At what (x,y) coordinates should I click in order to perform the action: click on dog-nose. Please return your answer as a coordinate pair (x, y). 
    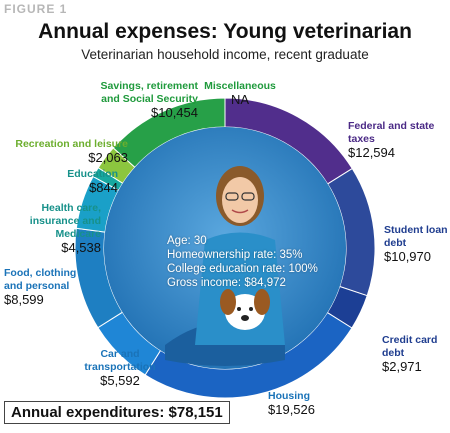
    Looking at the image, I should click on (245, 318).